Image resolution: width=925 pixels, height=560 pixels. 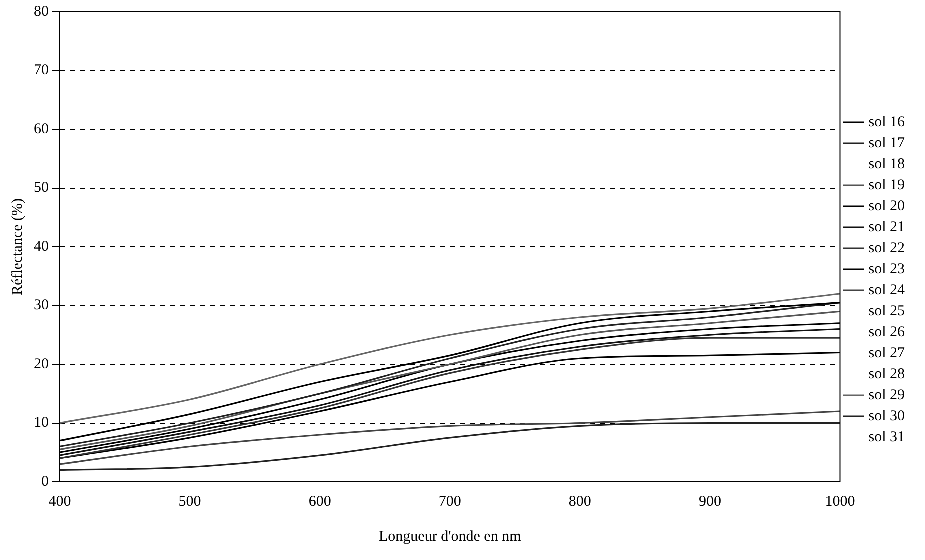 I want to click on legend-label: sol 17, so click(x=887, y=143).